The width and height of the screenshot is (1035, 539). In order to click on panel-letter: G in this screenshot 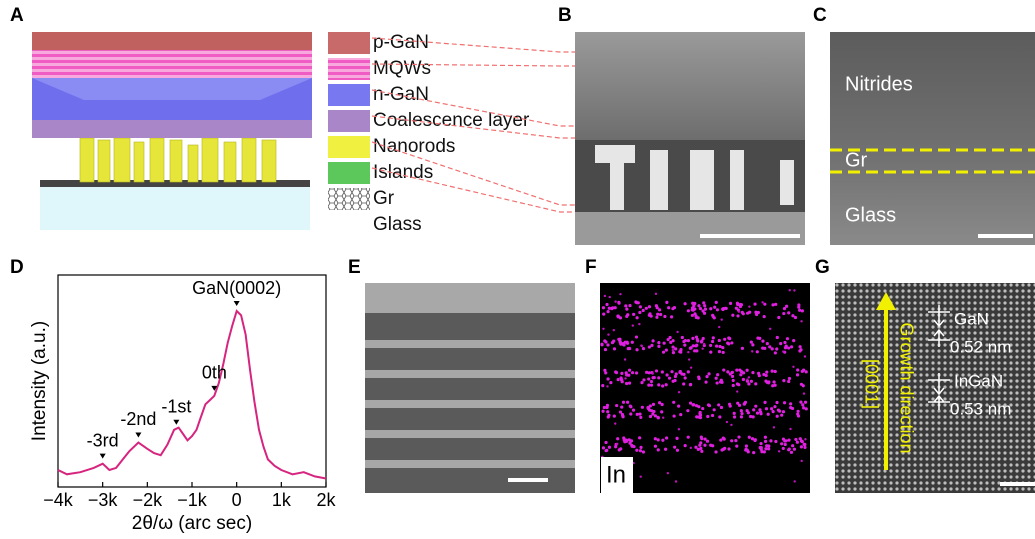, I will do `click(822, 267)`.